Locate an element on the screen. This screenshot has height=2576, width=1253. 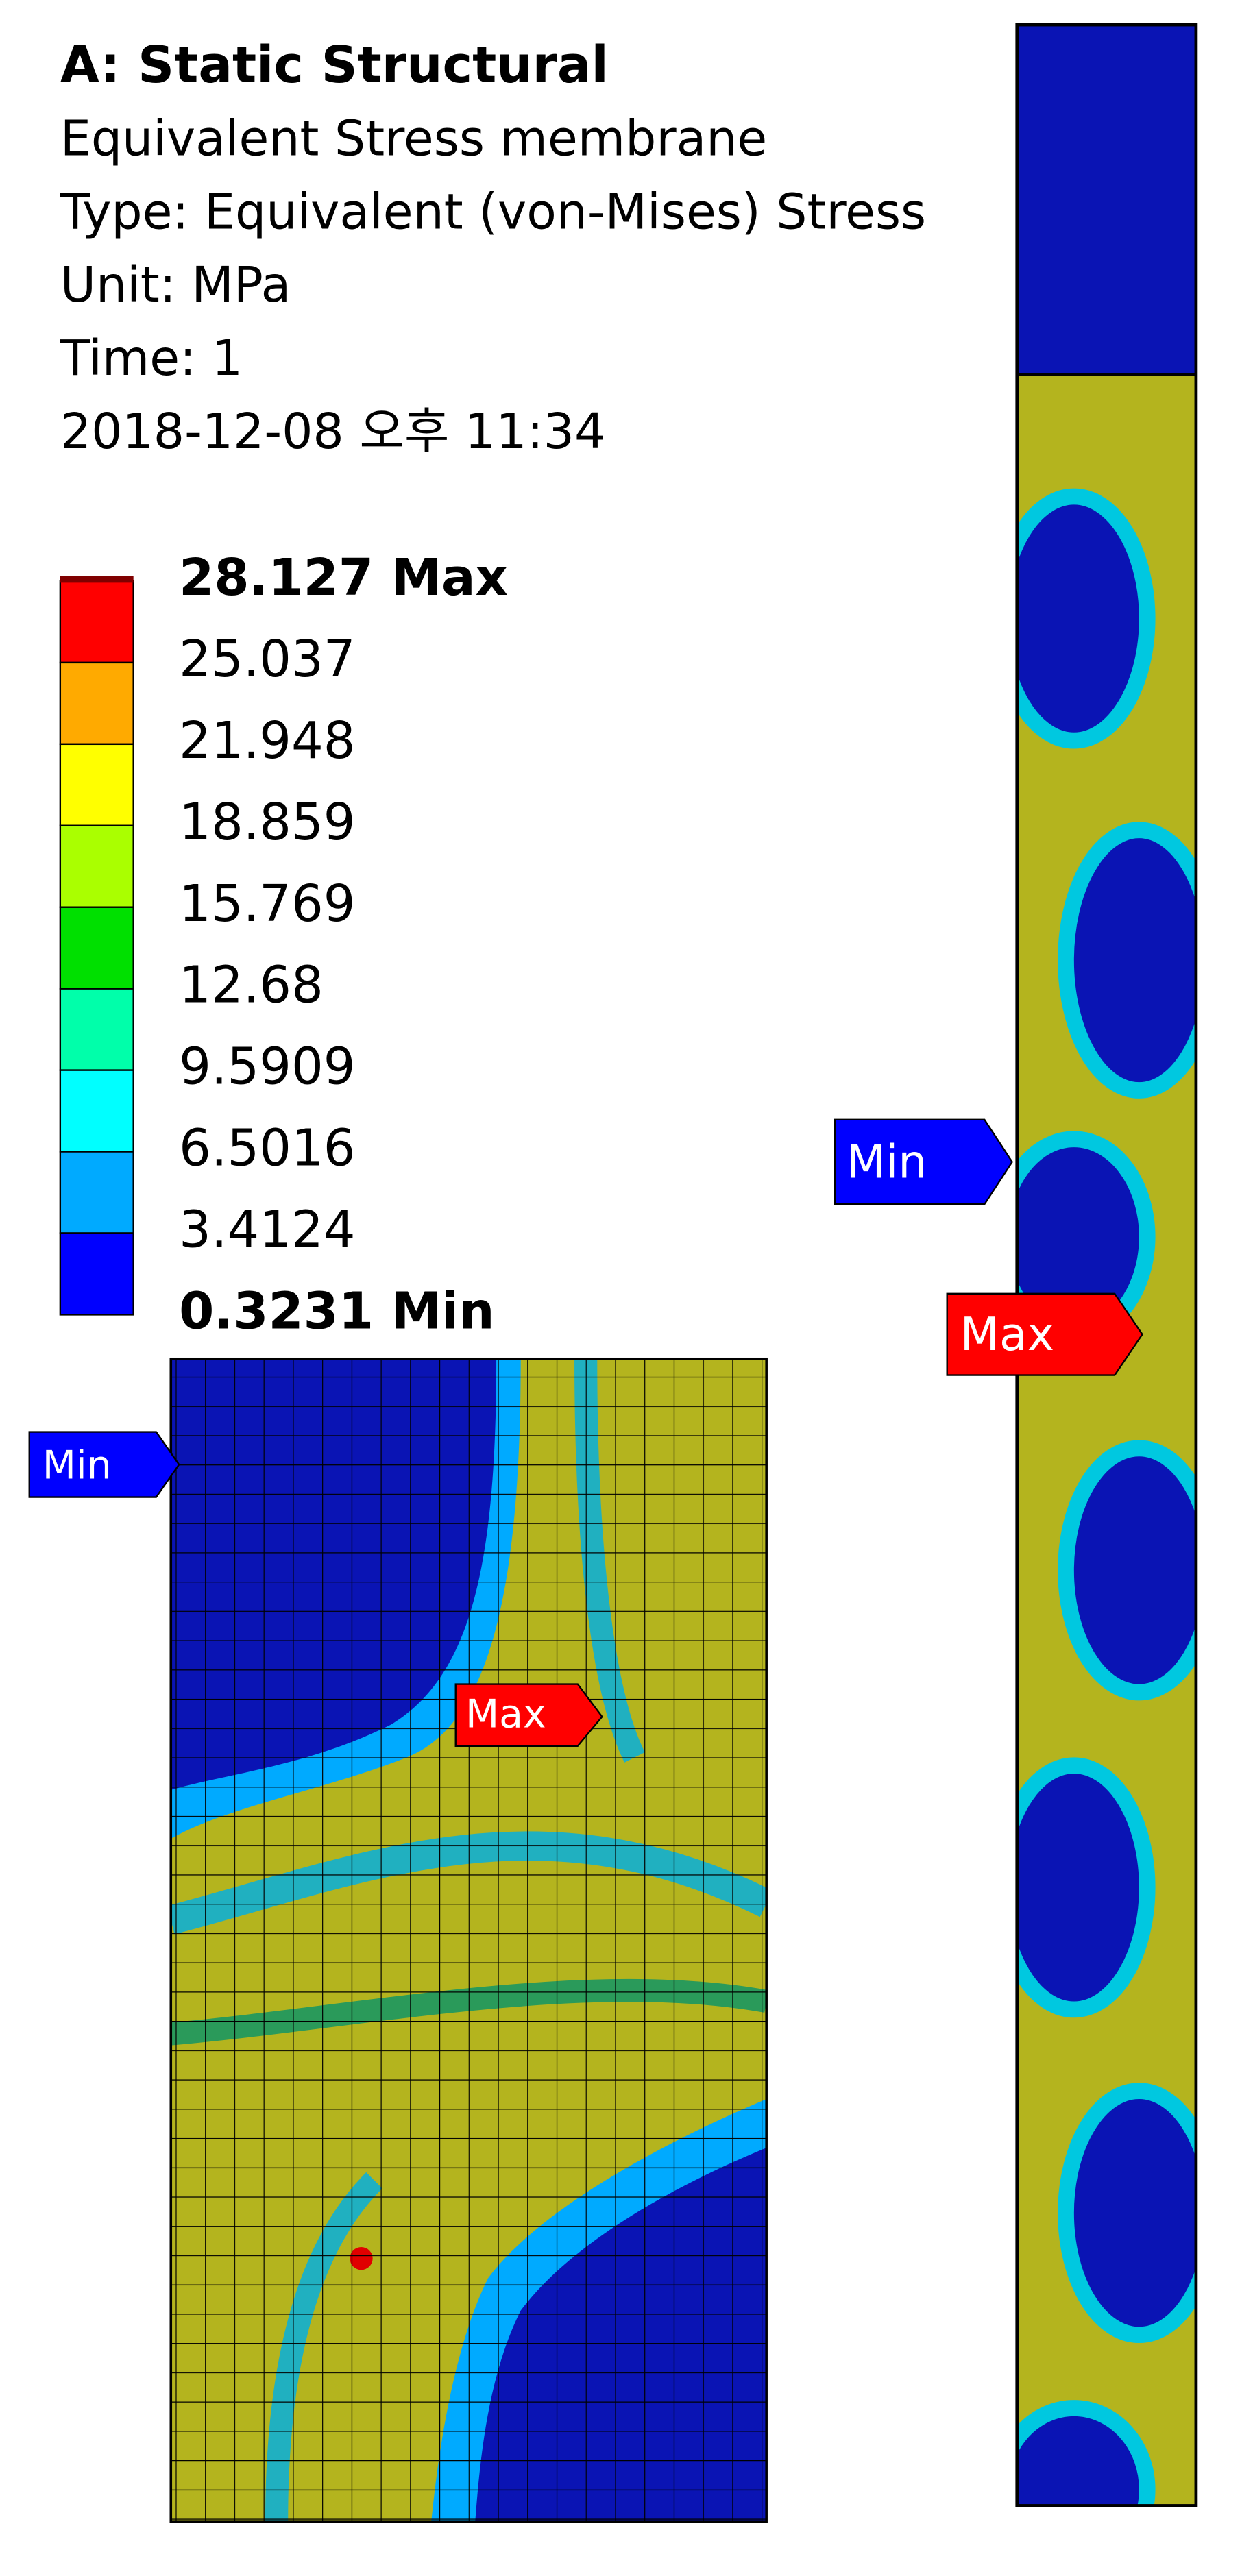
legend-label: 0.3231 Min is located at coordinates (336, 1311).